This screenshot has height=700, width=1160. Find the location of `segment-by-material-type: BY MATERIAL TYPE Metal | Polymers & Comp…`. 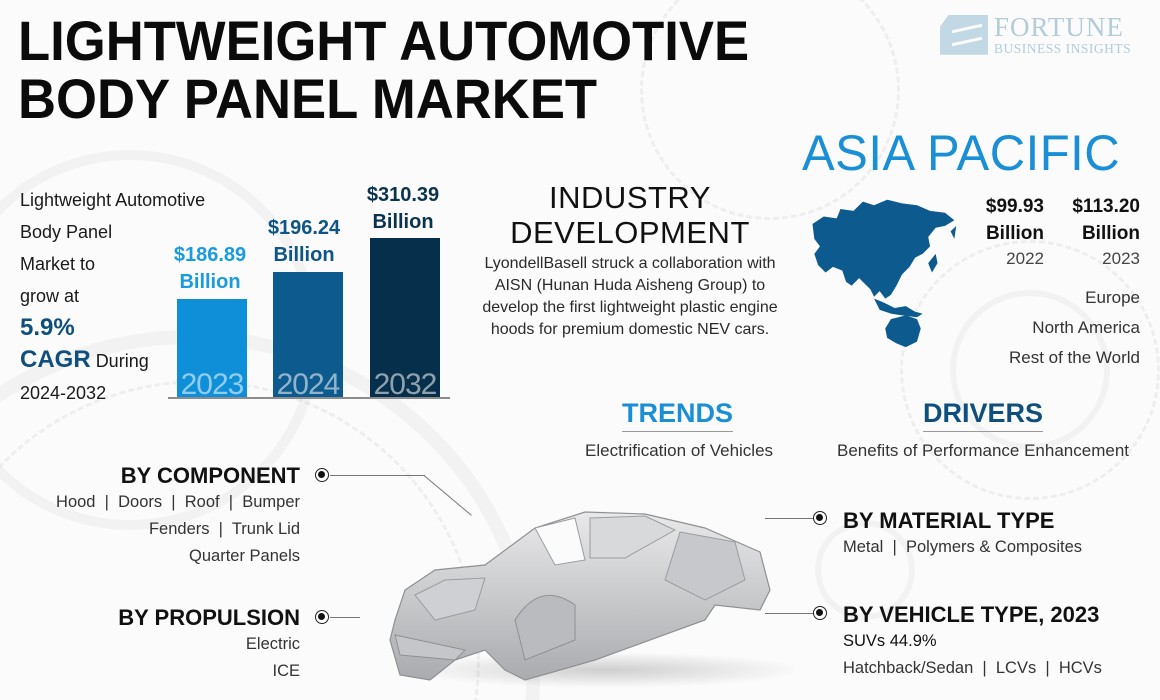

segment-by-material-type: BY MATERIAL TYPE Metal | Polymers & Comp… is located at coordinates (962, 534).